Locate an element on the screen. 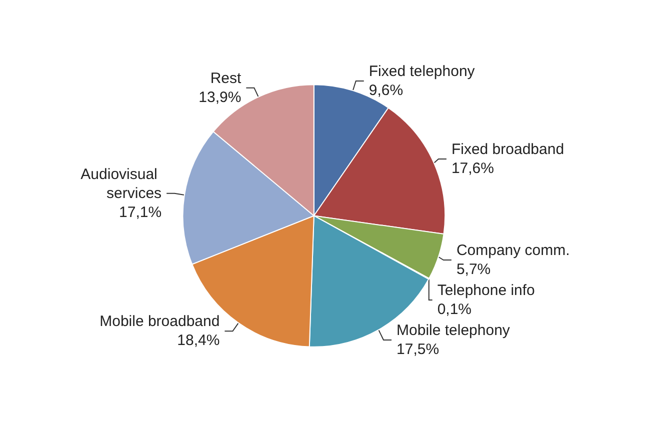 The image size is (654, 423). data-label: 17,5% is located at coordinates (418, 349).